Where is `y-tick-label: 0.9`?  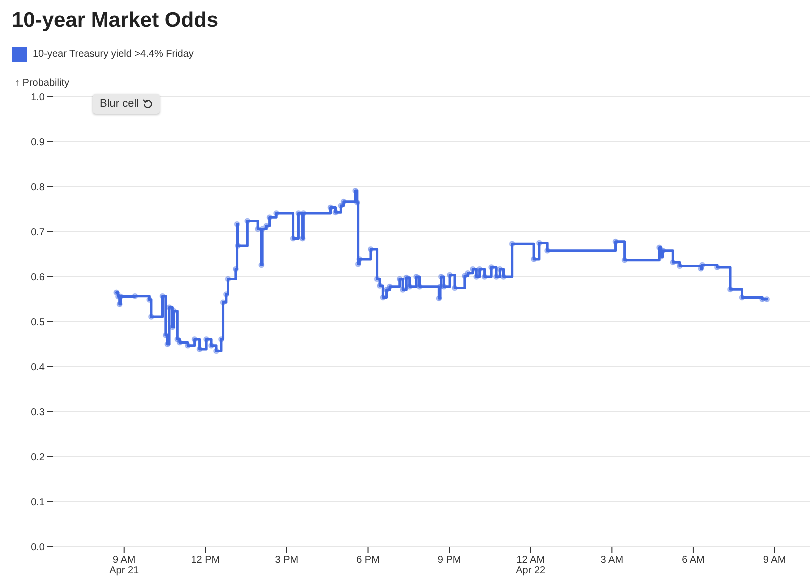 y-tick-label: 0.9 is located at coordinates (38, 143).